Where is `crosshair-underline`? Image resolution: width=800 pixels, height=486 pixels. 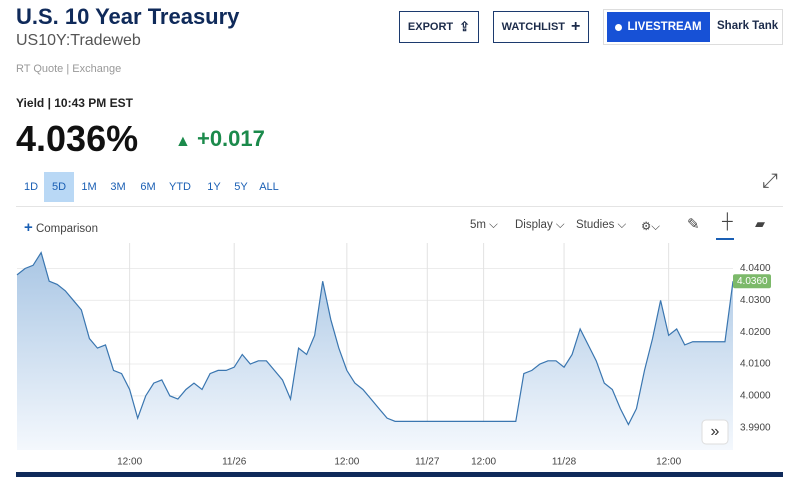 crosshair-underline is located at coordinates (725, 239).